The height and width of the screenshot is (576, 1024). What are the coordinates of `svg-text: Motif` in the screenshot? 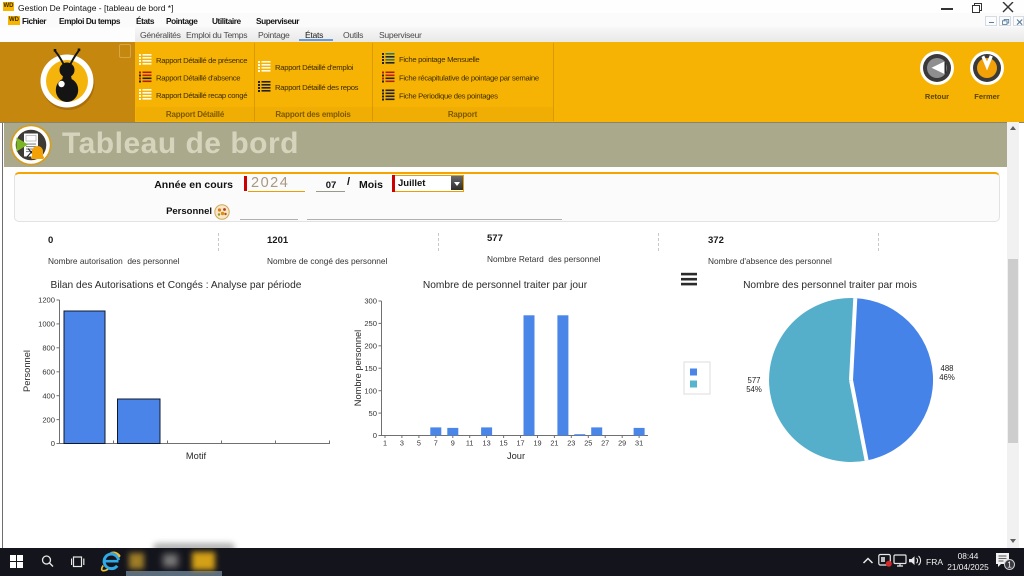 It's located at (196, 456).